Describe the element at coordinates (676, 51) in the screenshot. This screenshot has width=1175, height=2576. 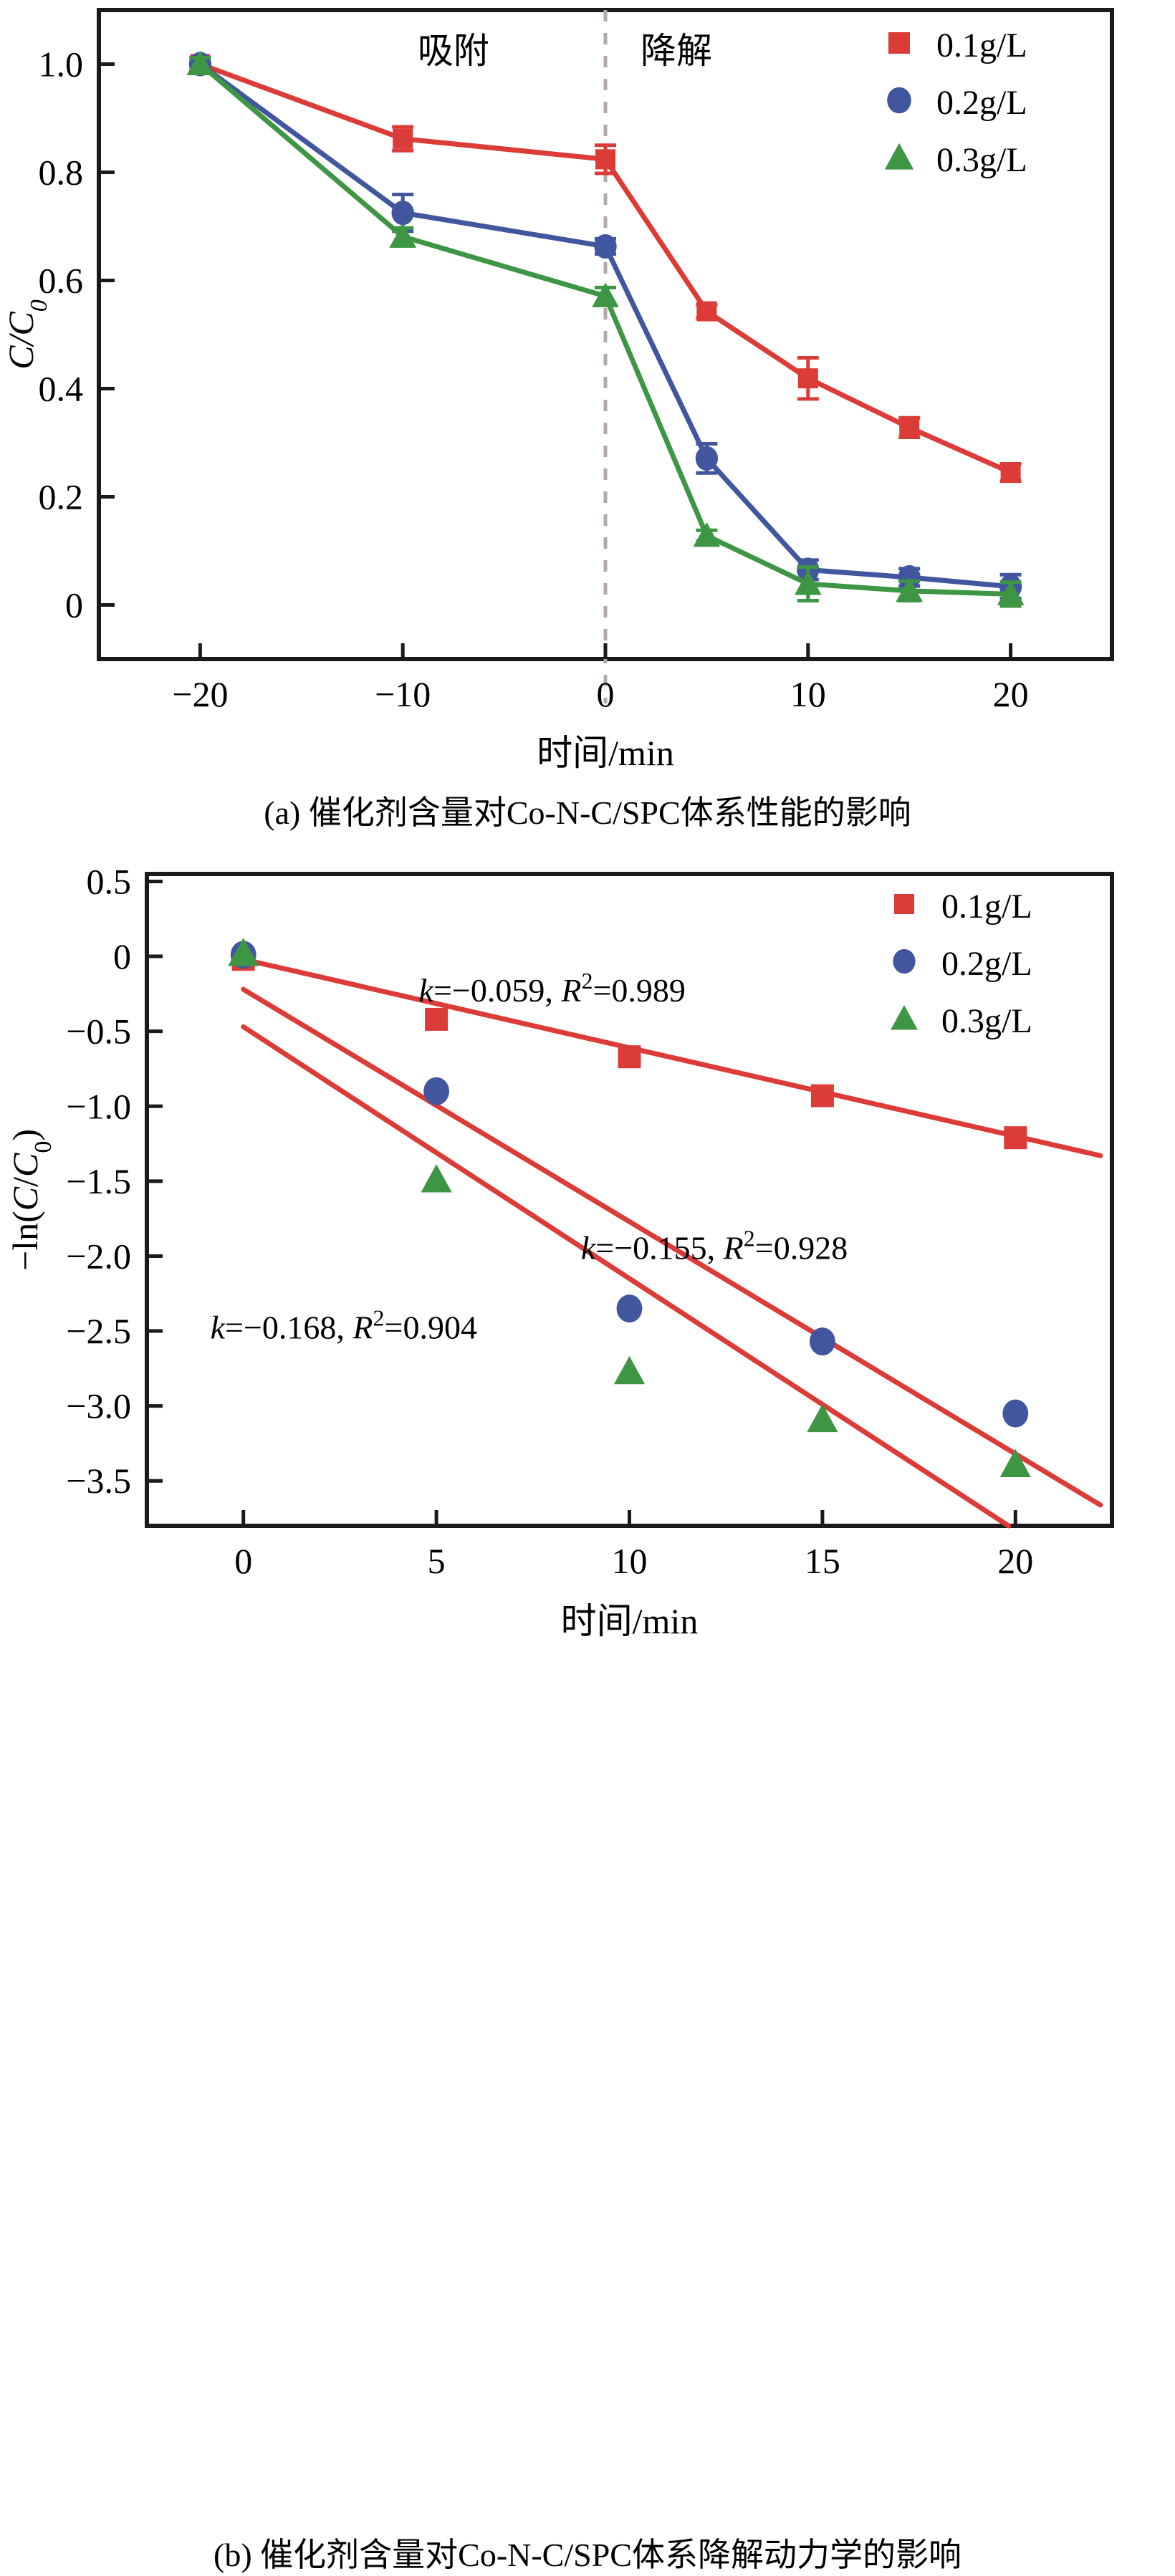
I see `zone-label-degradation: 降解` at that location.